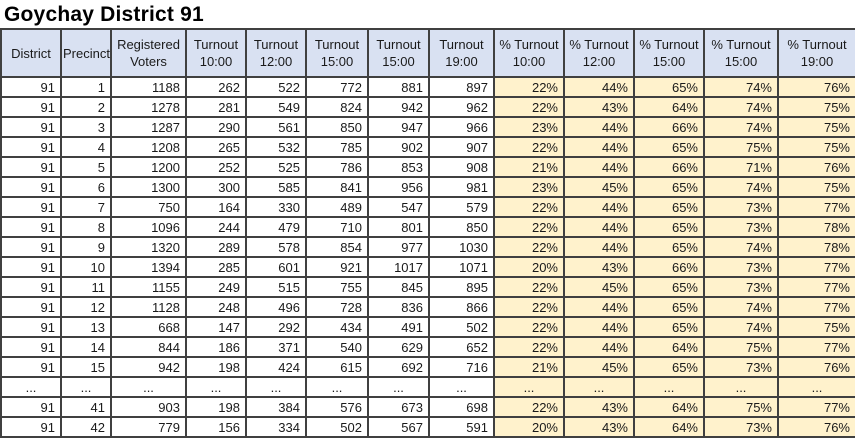 Image resolution: width=855 pixels, height=440 pixels. I want to click on table-row: 91 5 1200 252 525 786 853 908 21% 44% 66% 71% 76%, so click(427, 167).